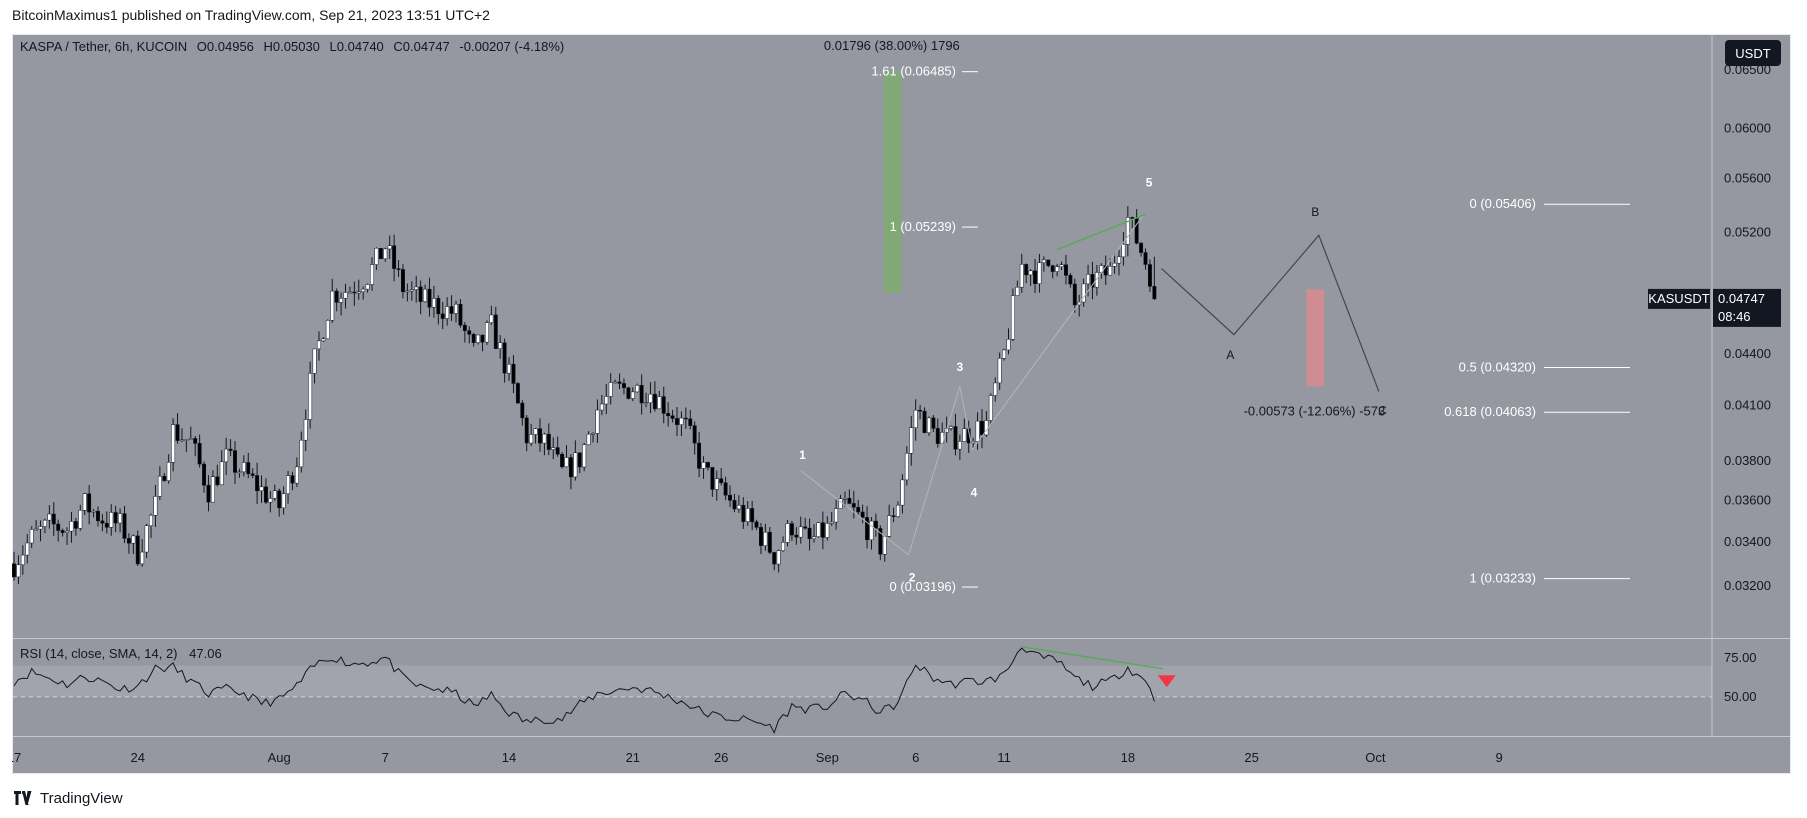  What do you see at coordinates (67, 798) in the screenshot?
I see `tradingview-brand: TradingView` at bounding box center [67, 798].